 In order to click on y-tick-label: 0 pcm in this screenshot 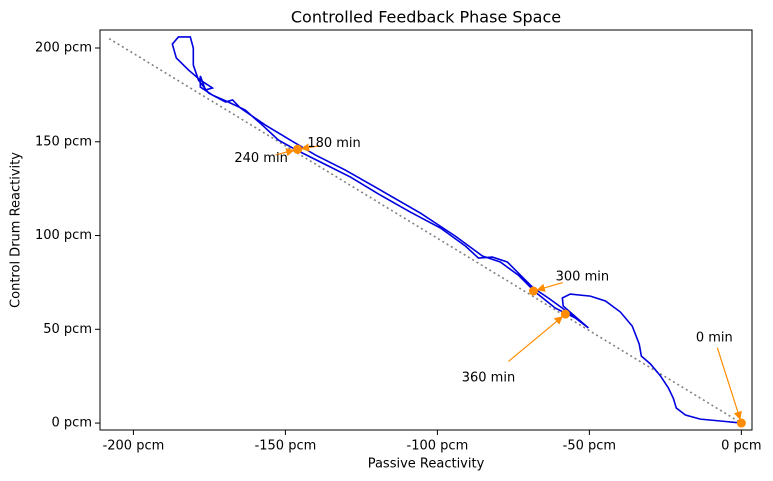, I will do `click(72, 423)`.